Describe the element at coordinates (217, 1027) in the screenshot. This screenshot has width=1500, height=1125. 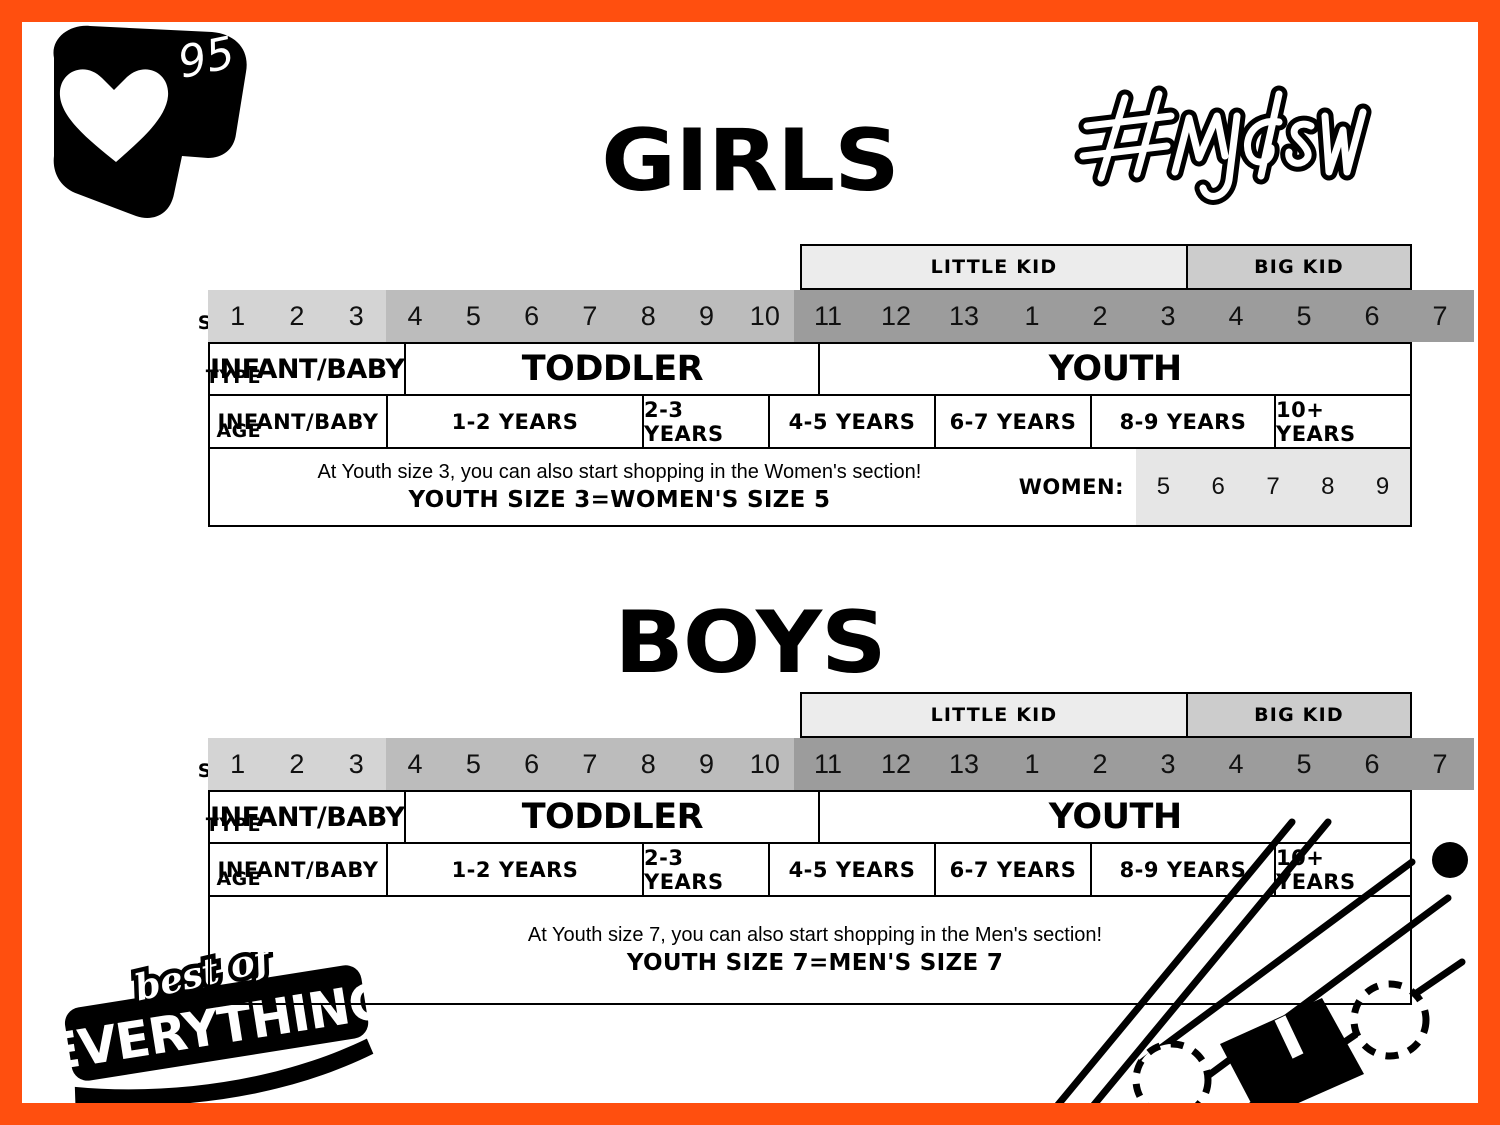
I see `best-of-everything-logo: EVERYTHING best of best of` at that location.